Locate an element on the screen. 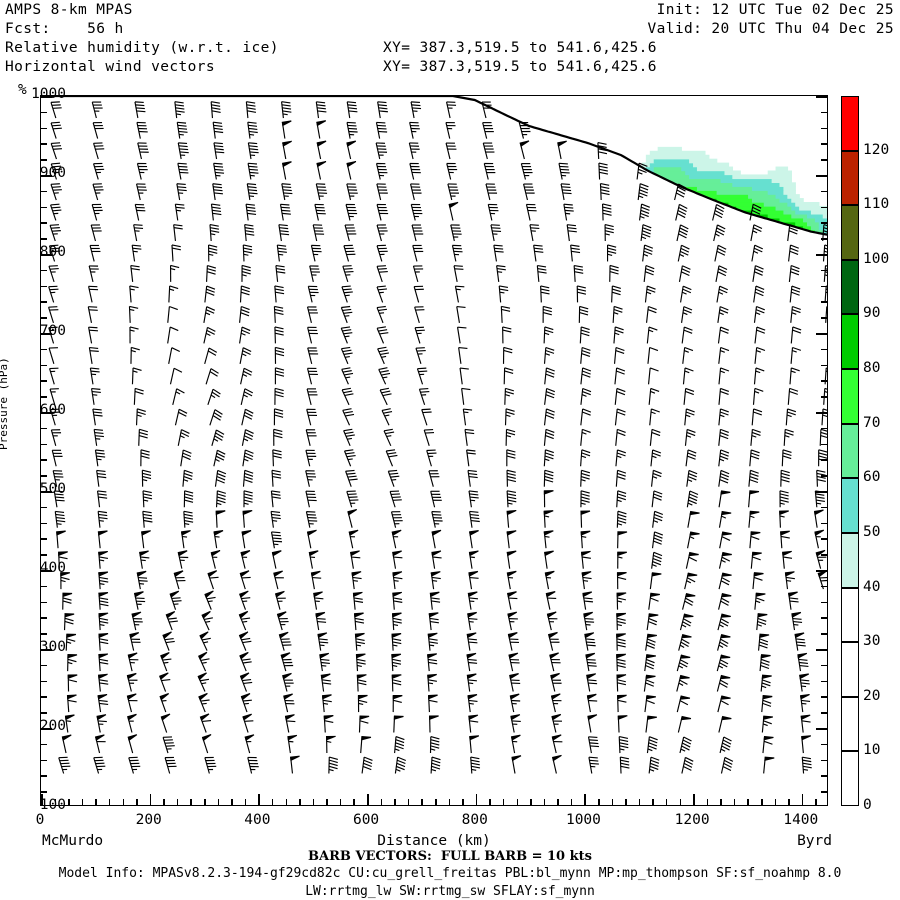  x-axis-tick-label: 1400 is located at coordinates (801, 820).